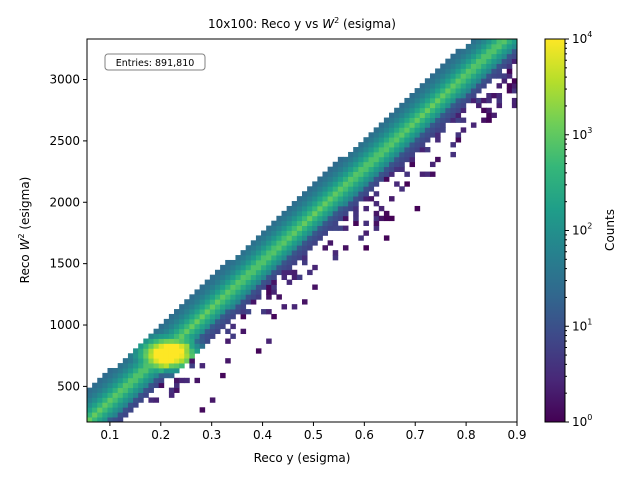 The width and height of the screenshot is (640, 480). What do you see at coordinates (64, 141) in the screenshot?
I see `y-tick-label: 2500` at bounding box center [64, 141].